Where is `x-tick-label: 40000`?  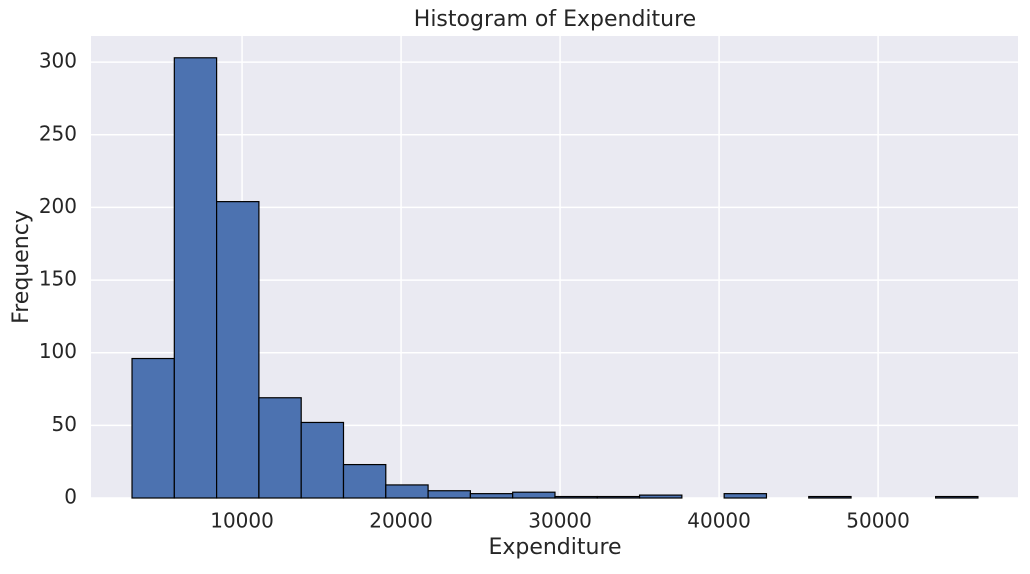 x-tick-label: 40000 is located at coordinates (719, 521).